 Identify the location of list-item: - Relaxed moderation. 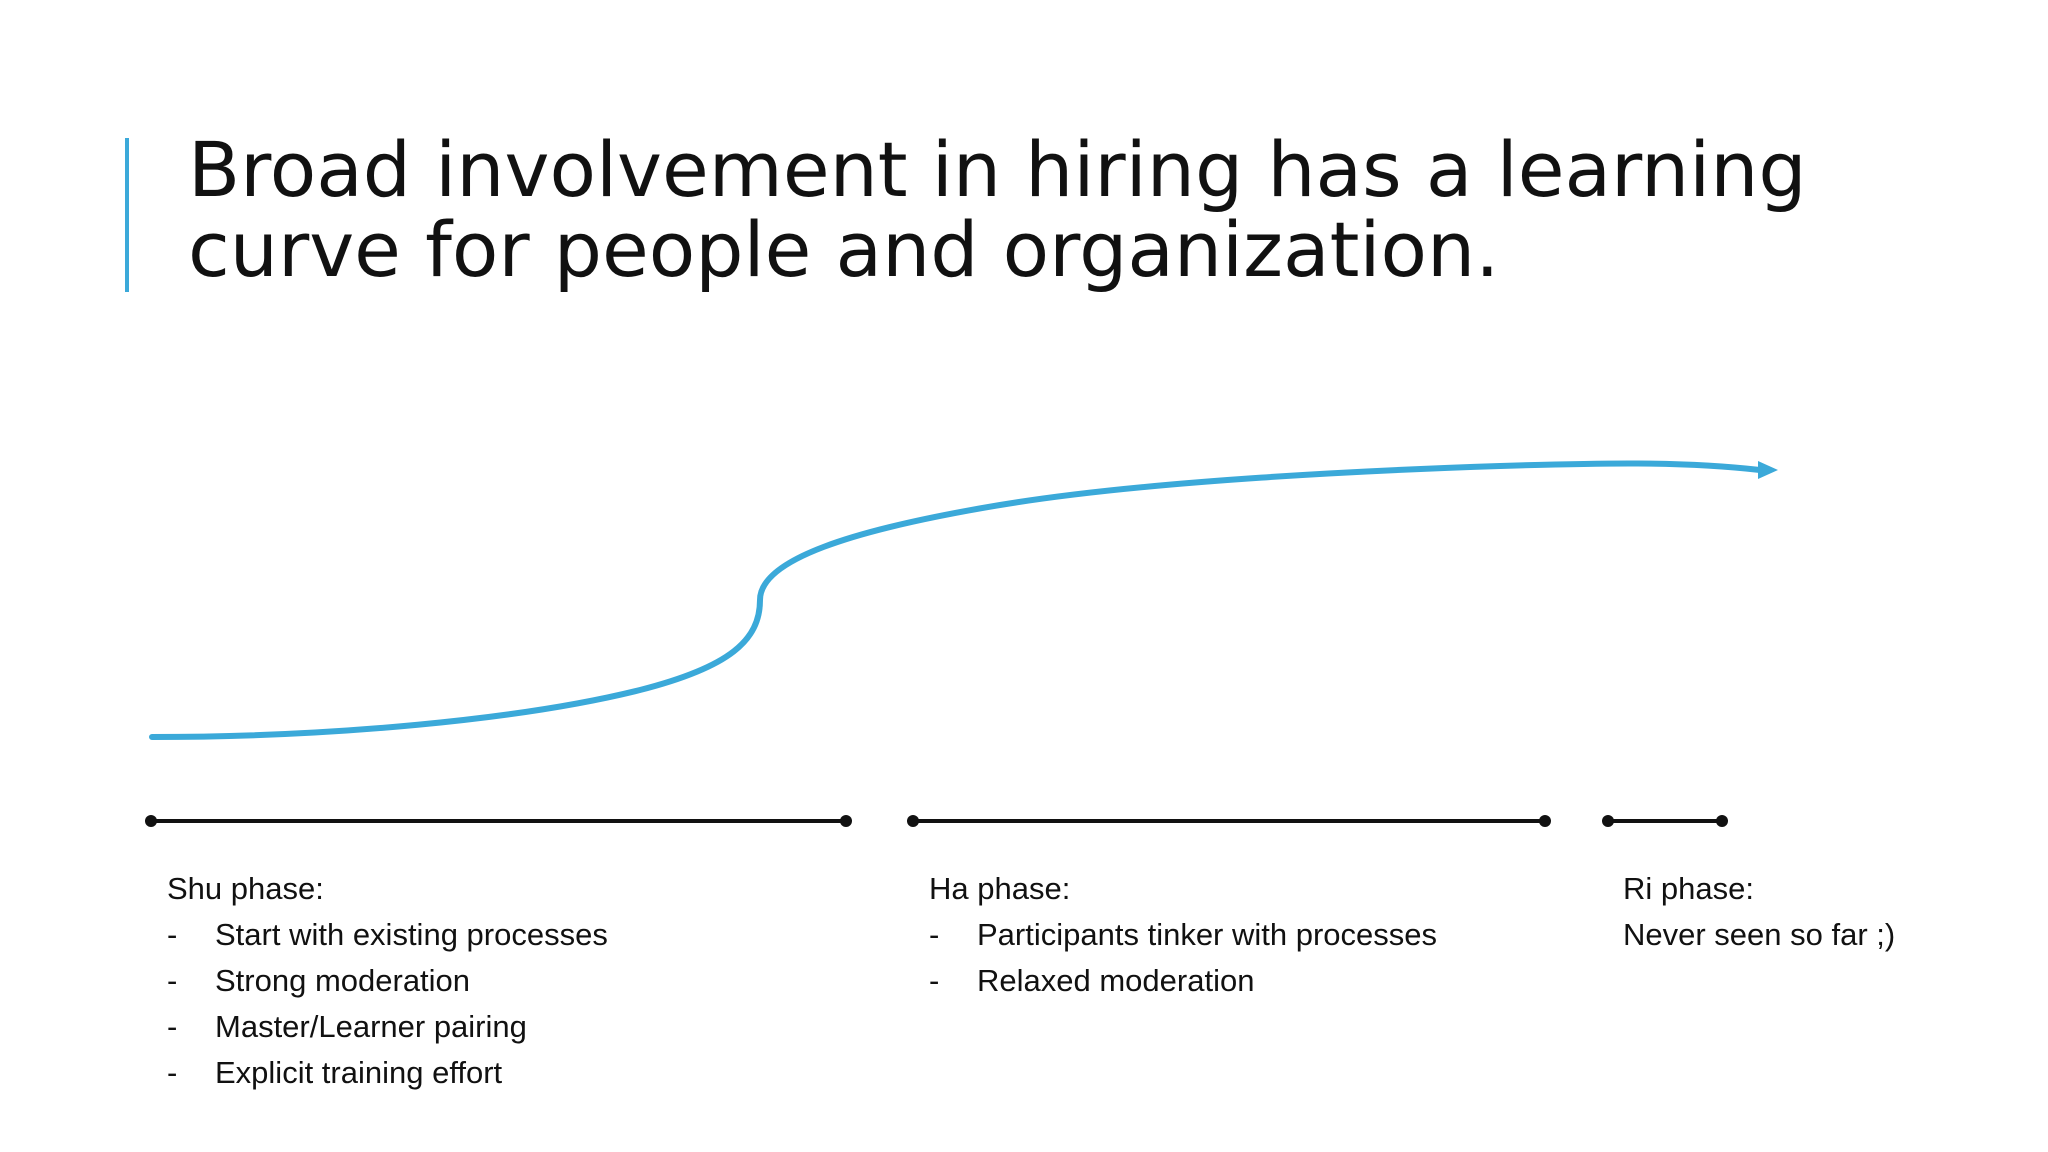
(1183, 981).